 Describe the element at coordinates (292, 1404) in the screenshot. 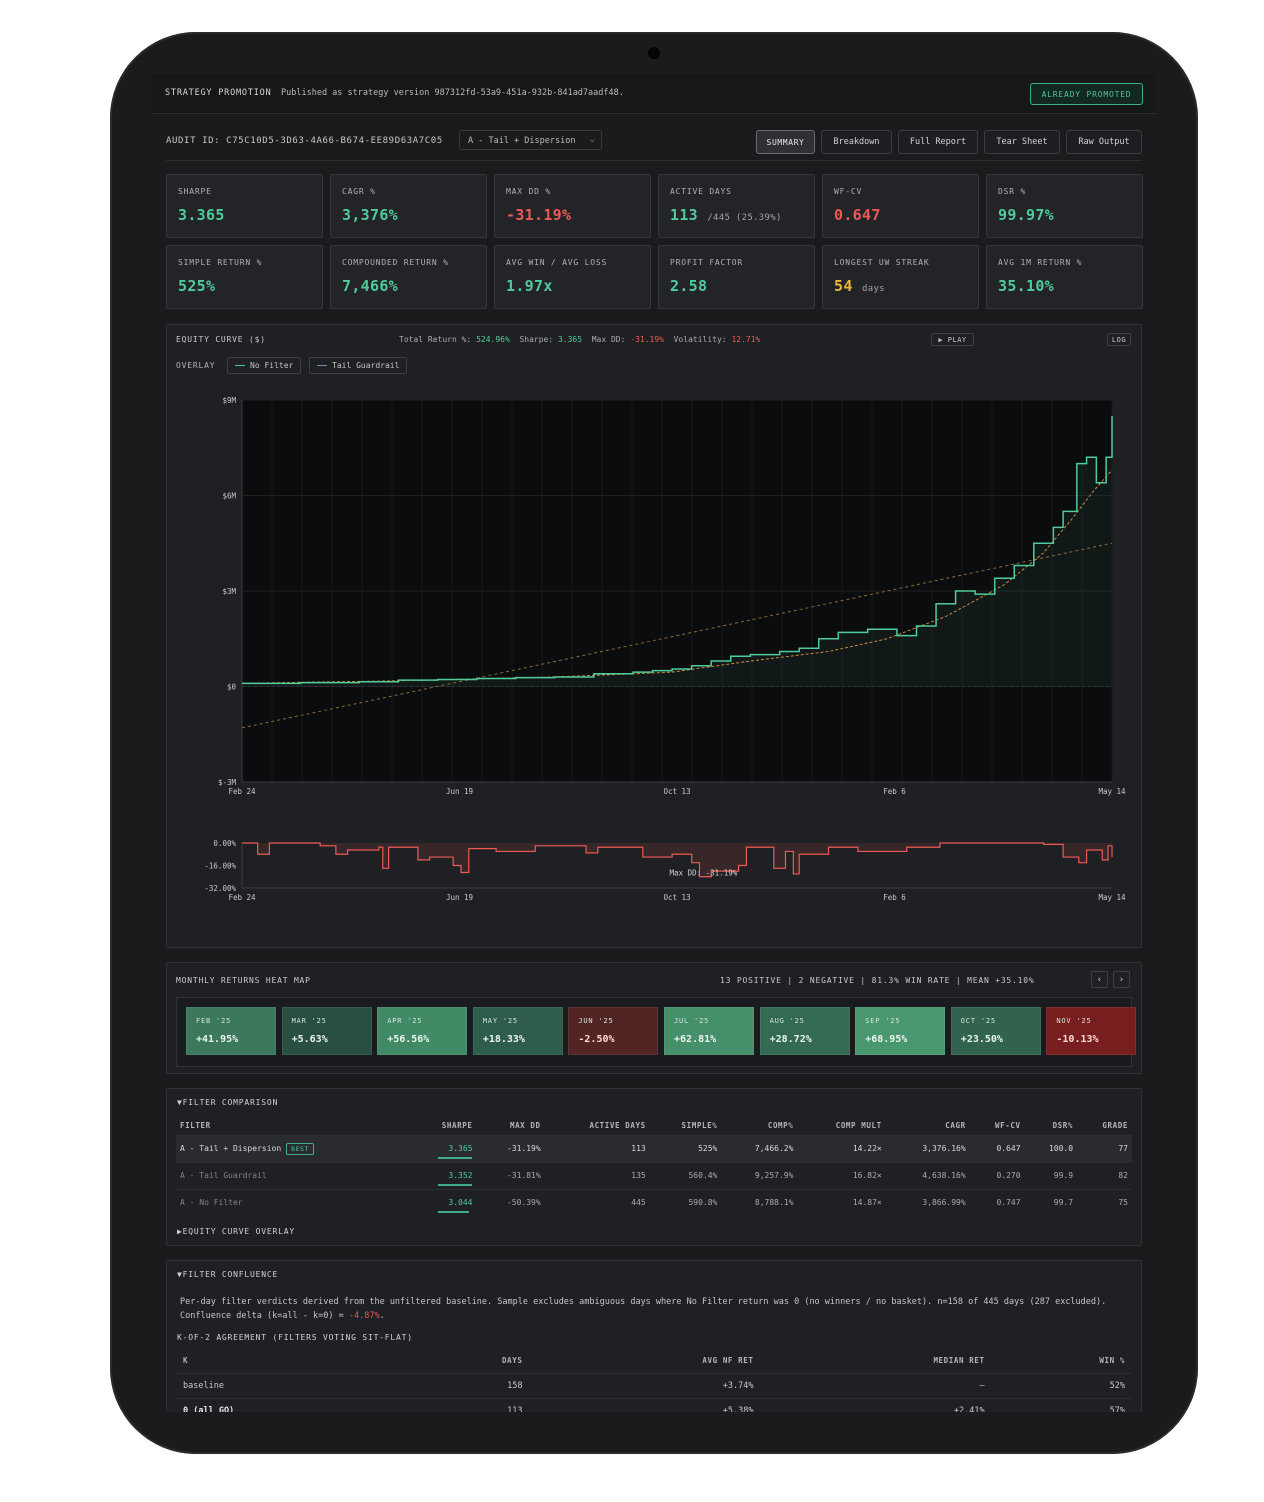

I see `k-cell: 0 (all GO)` at that location.